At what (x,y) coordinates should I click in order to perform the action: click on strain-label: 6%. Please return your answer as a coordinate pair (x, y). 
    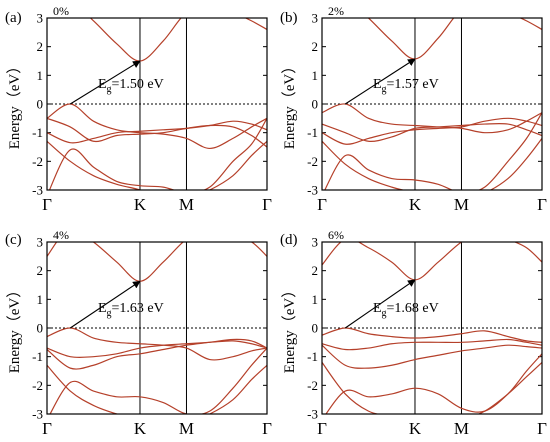
    Looking at the image, I should click on (336, 235).